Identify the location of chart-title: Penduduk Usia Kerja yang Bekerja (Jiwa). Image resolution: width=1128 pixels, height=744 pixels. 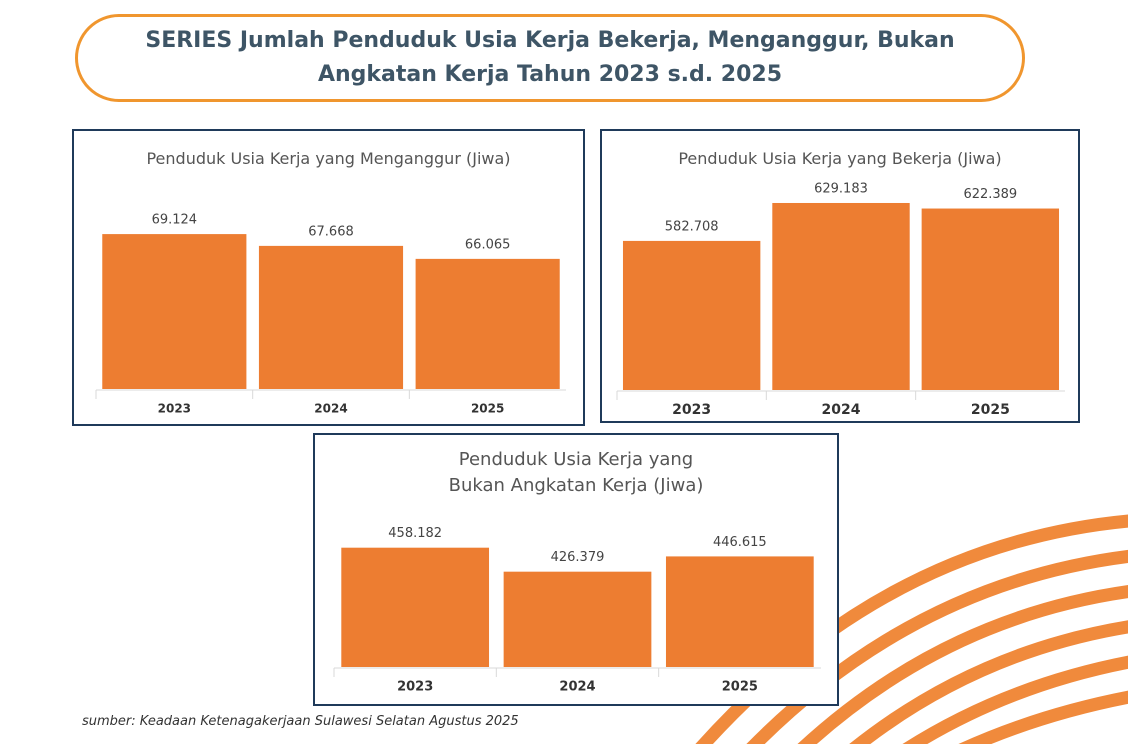
(840, 158).